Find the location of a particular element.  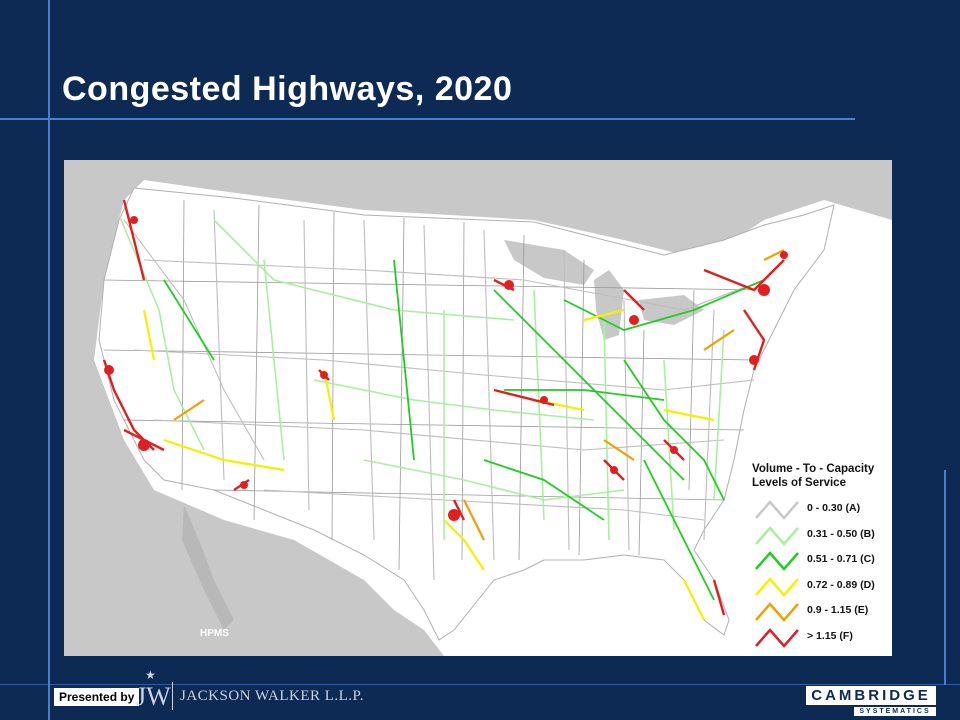

legend-label: 0.9 - 1.15 (E) is located at coordinates (838, 610).